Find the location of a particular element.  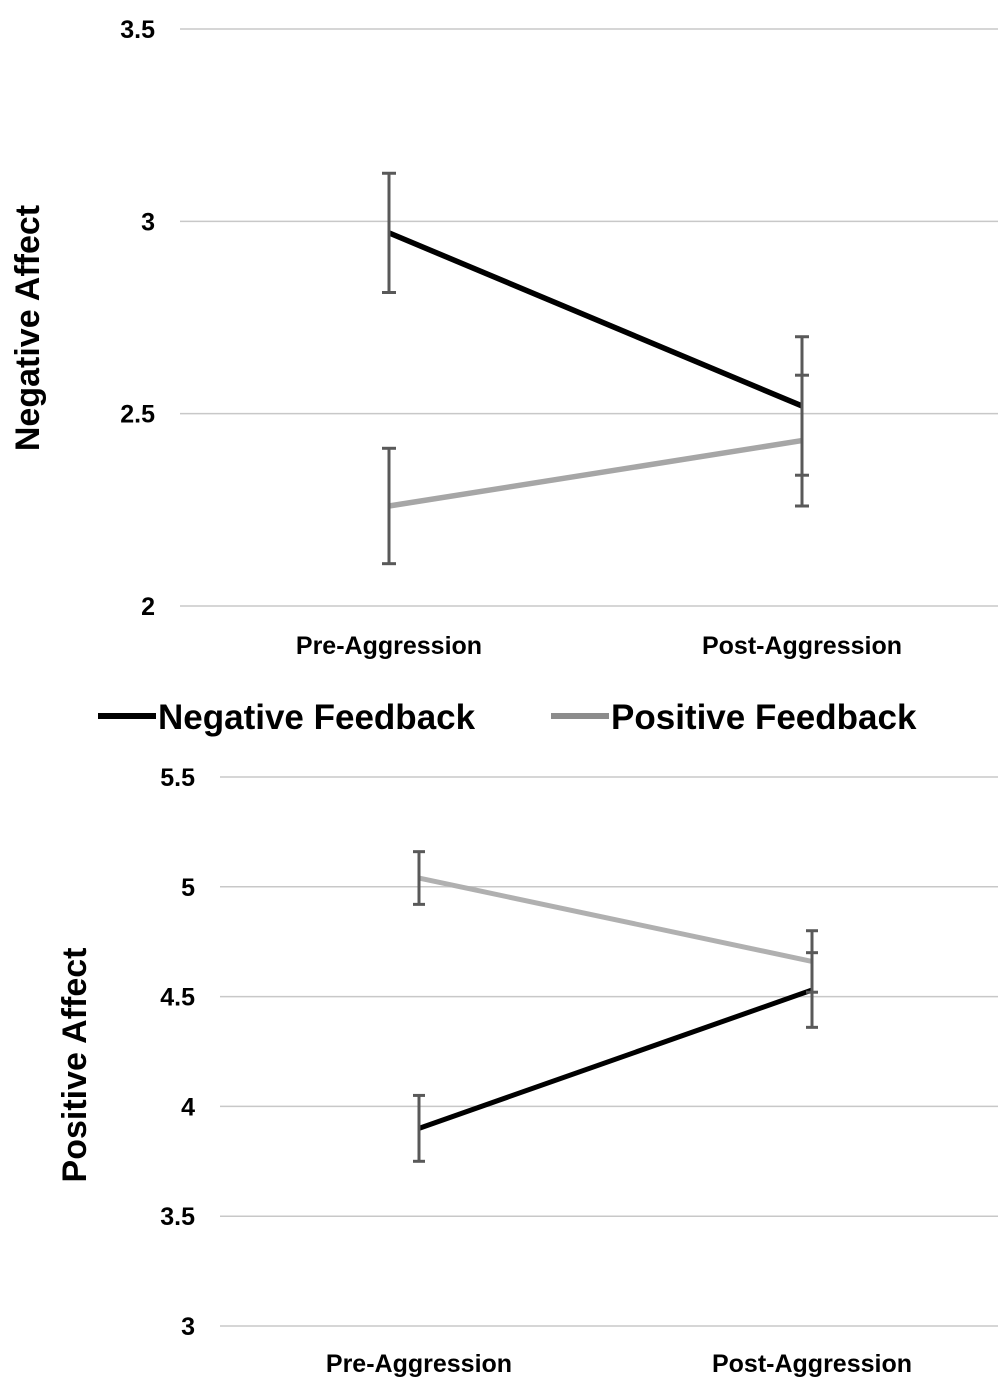

y-tick-label: 4.5 is located at coordinates (177, 998).